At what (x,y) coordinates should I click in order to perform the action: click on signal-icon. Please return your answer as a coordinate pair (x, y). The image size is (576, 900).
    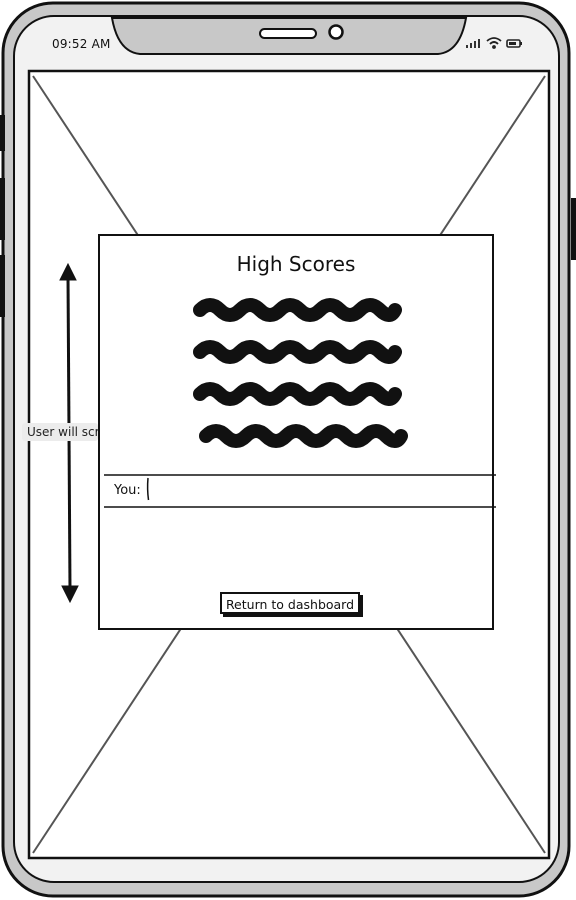
    Looking at the image, I should click on (473, 43).